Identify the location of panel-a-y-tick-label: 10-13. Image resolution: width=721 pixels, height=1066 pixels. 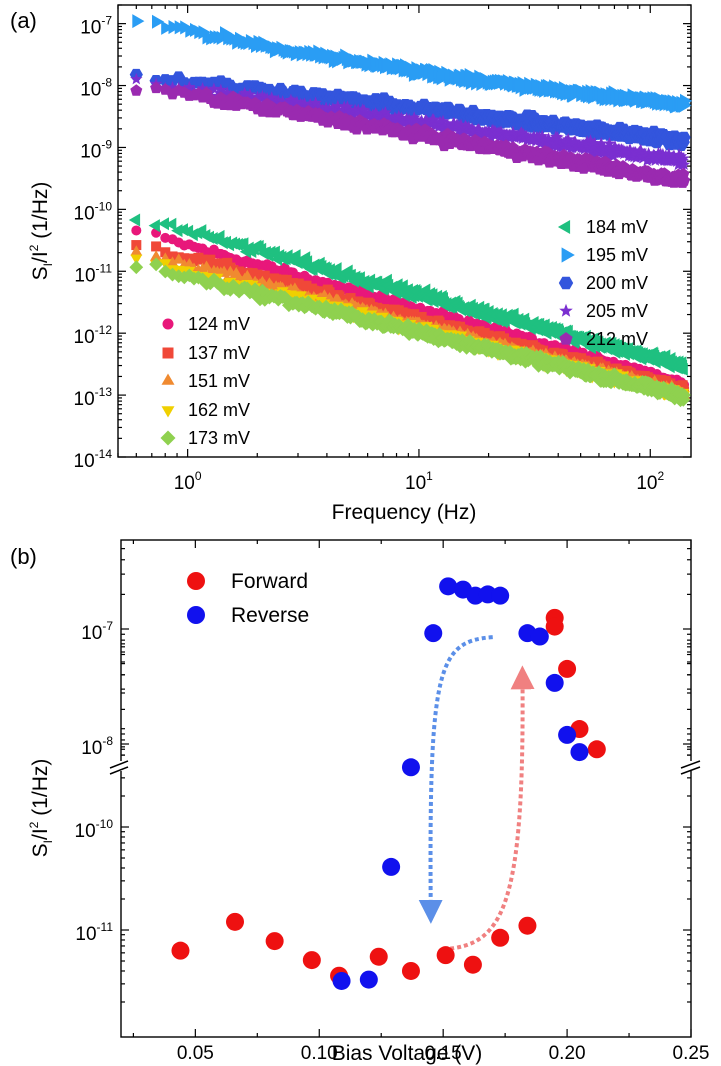
(93, 397).